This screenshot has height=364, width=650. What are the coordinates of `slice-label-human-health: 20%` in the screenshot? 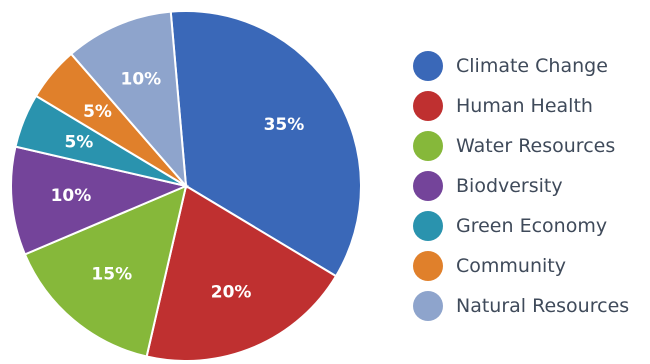 It's located at (231, 292).